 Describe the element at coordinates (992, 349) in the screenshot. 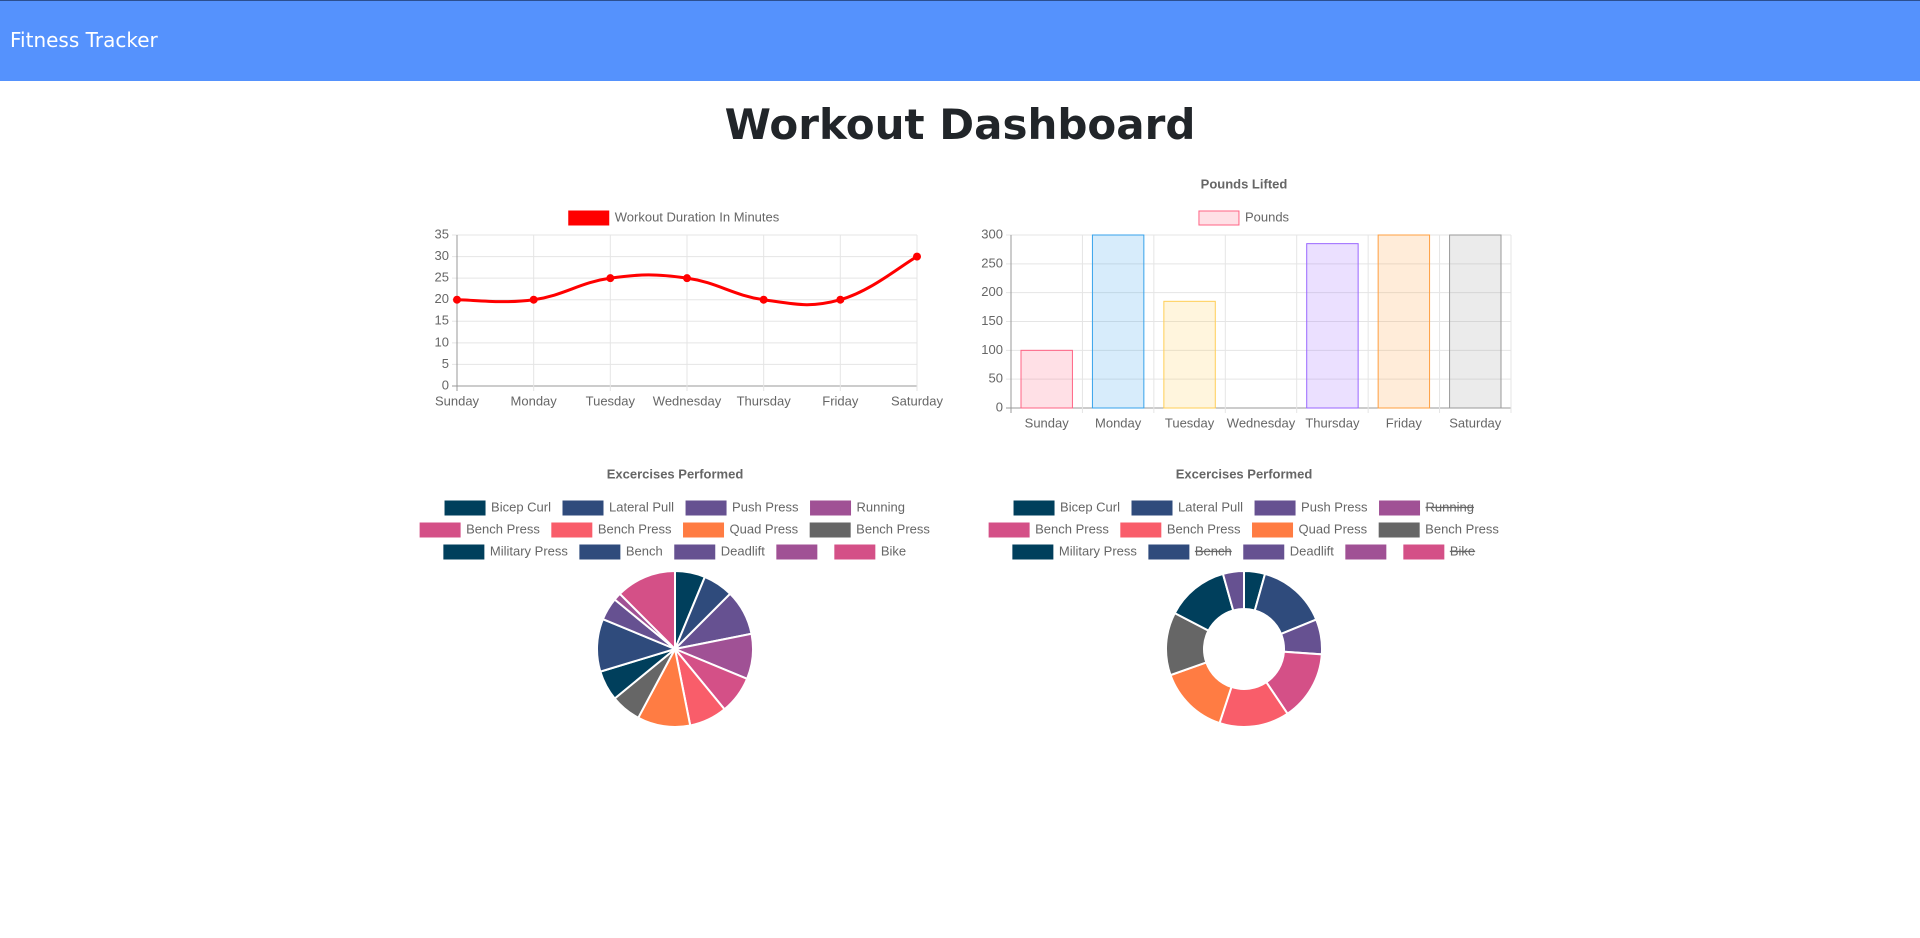

I see `y-tick-label: 100` at that location.